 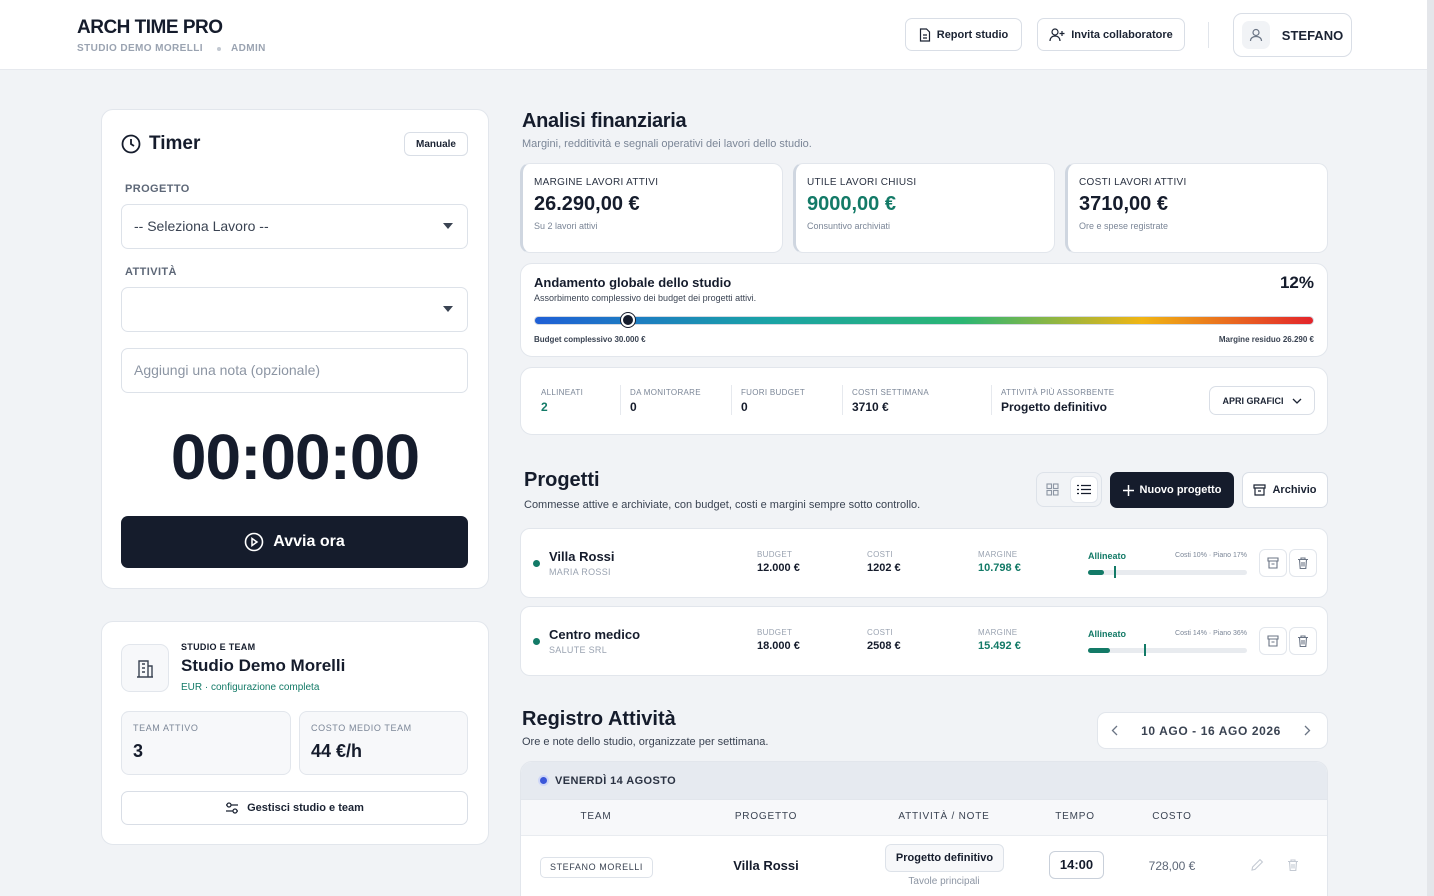 I want to click on day-header, so click(x=924, y=780).